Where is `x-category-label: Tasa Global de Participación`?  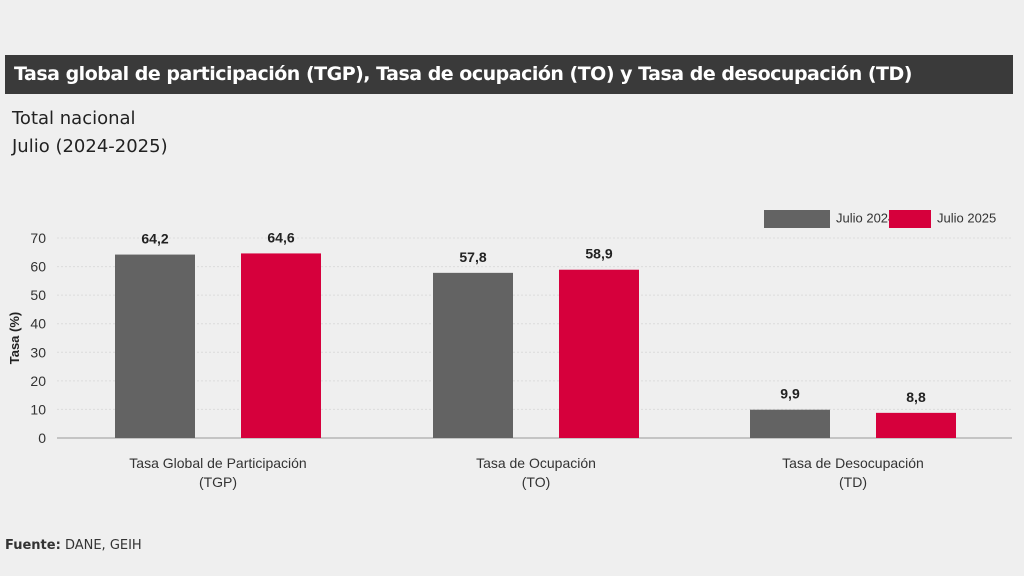 x-category-label: Tasa Global de Participación is located at coordinates (217, 463).